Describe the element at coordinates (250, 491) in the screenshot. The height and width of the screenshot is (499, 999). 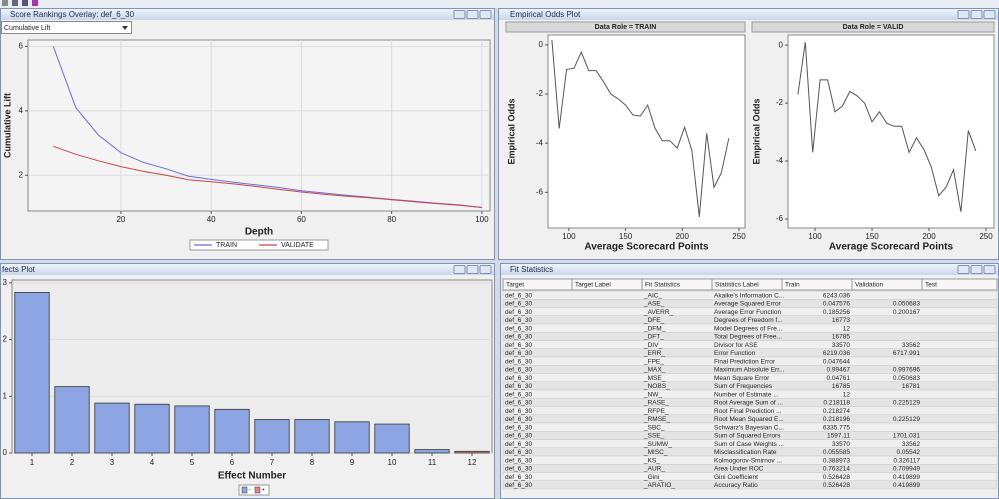
I see `legend-label: -` at that location.